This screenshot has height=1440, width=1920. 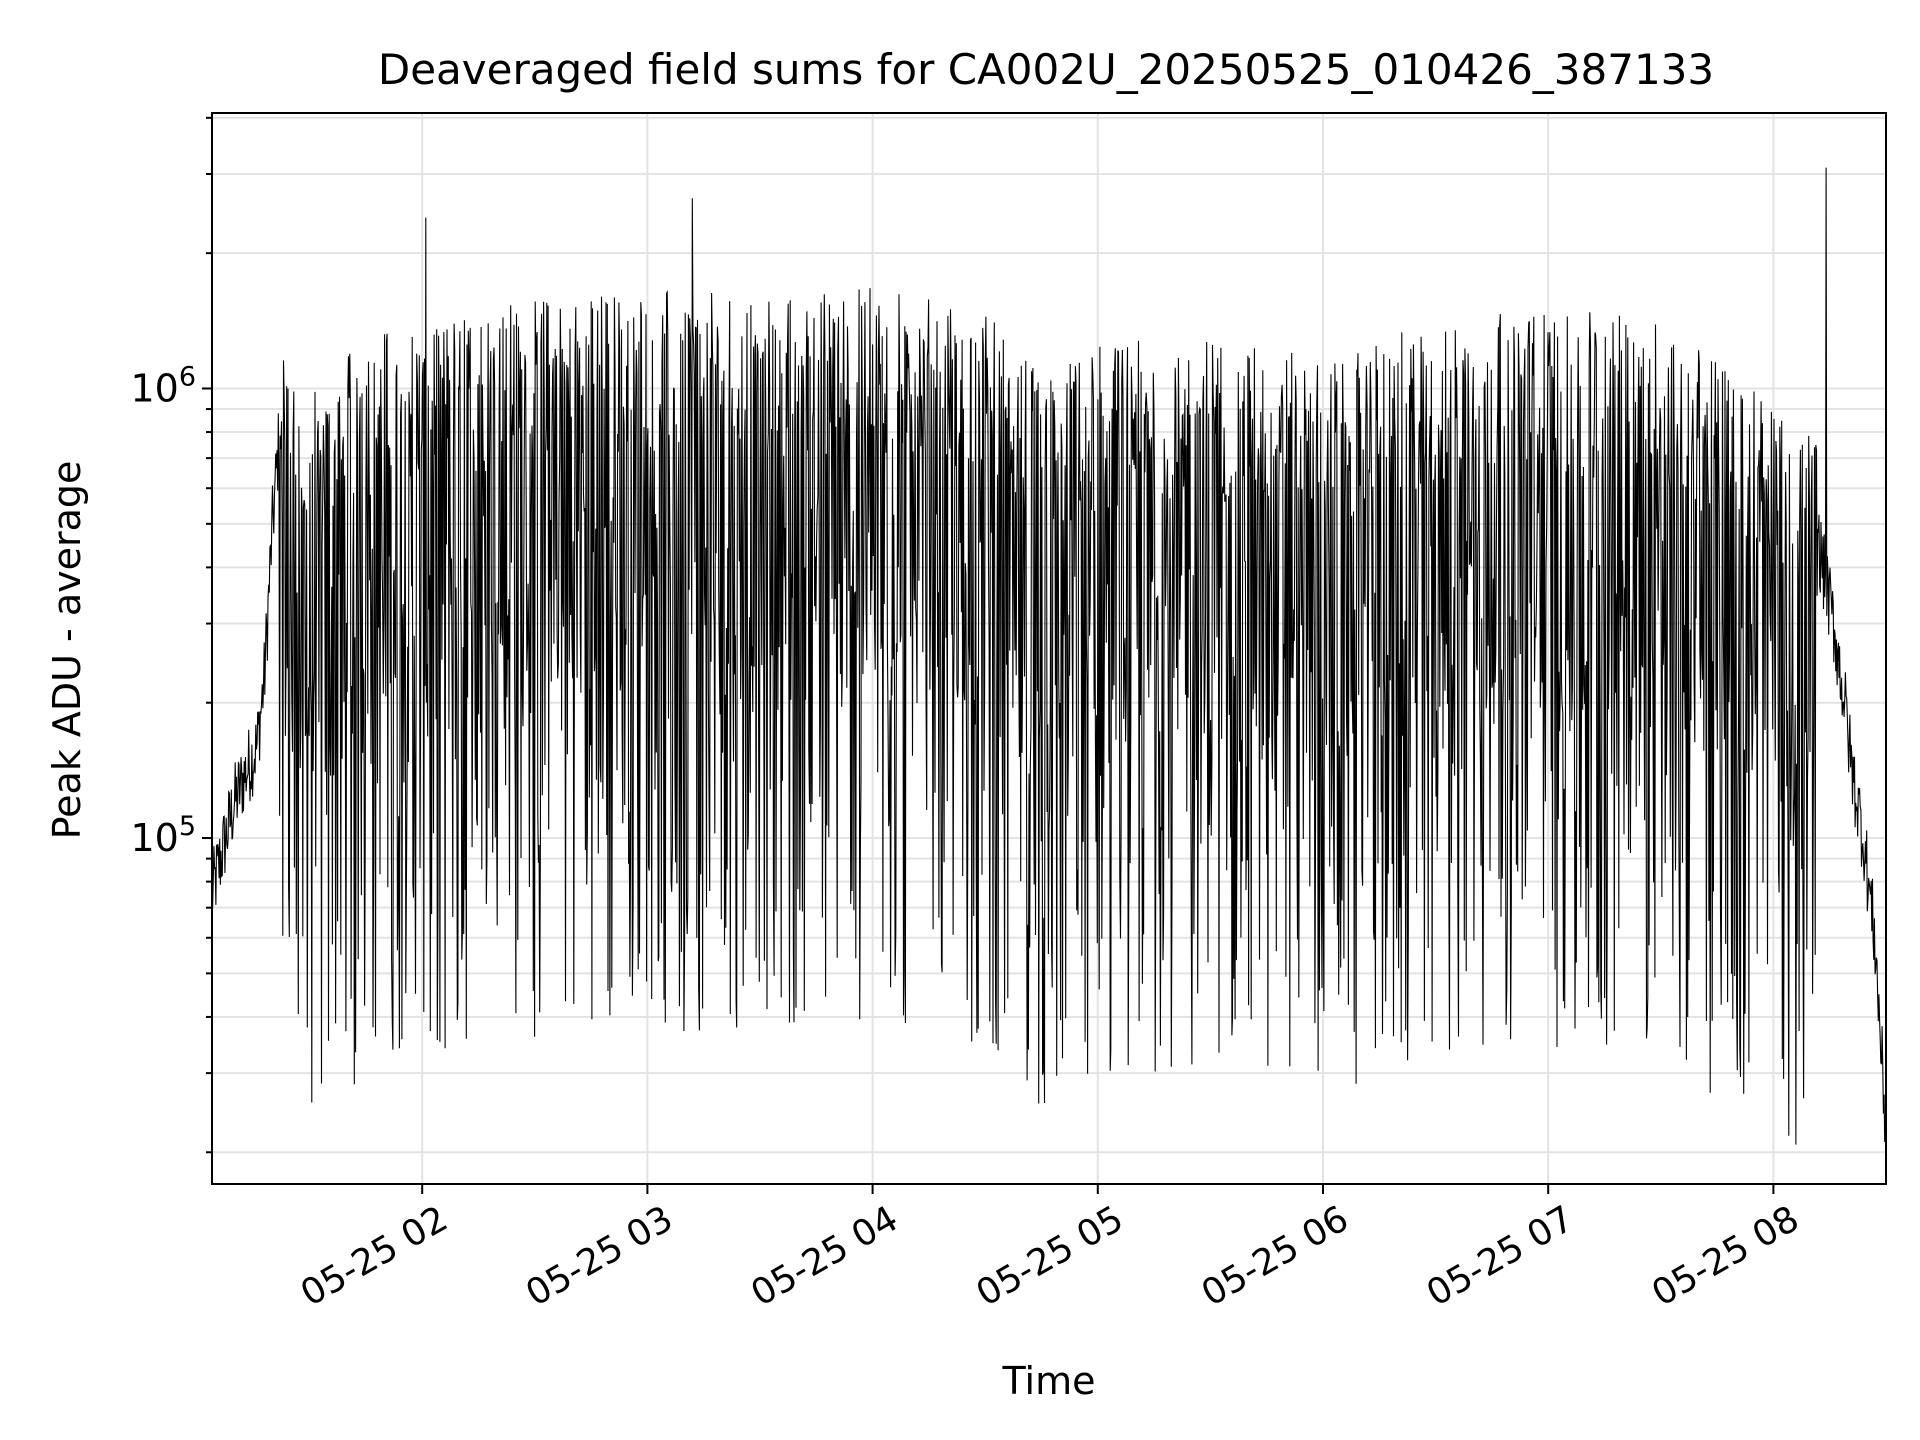 What do you see at coordinates (163, 835) in the screenshot?
I see `y-tick-label: 105` at bounding box center [163, 835].